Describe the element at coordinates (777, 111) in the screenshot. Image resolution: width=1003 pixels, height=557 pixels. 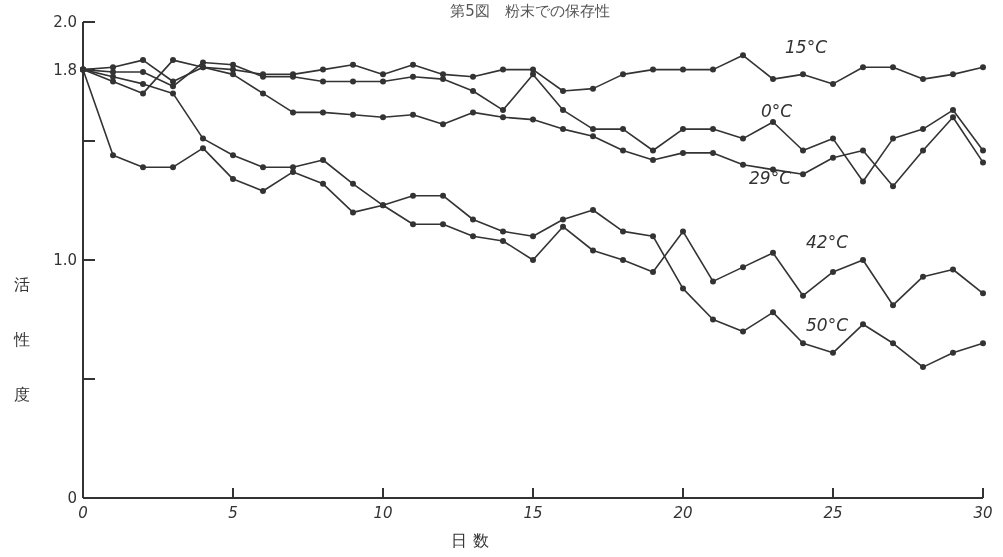
I see `series-label: 0°C` at that location.